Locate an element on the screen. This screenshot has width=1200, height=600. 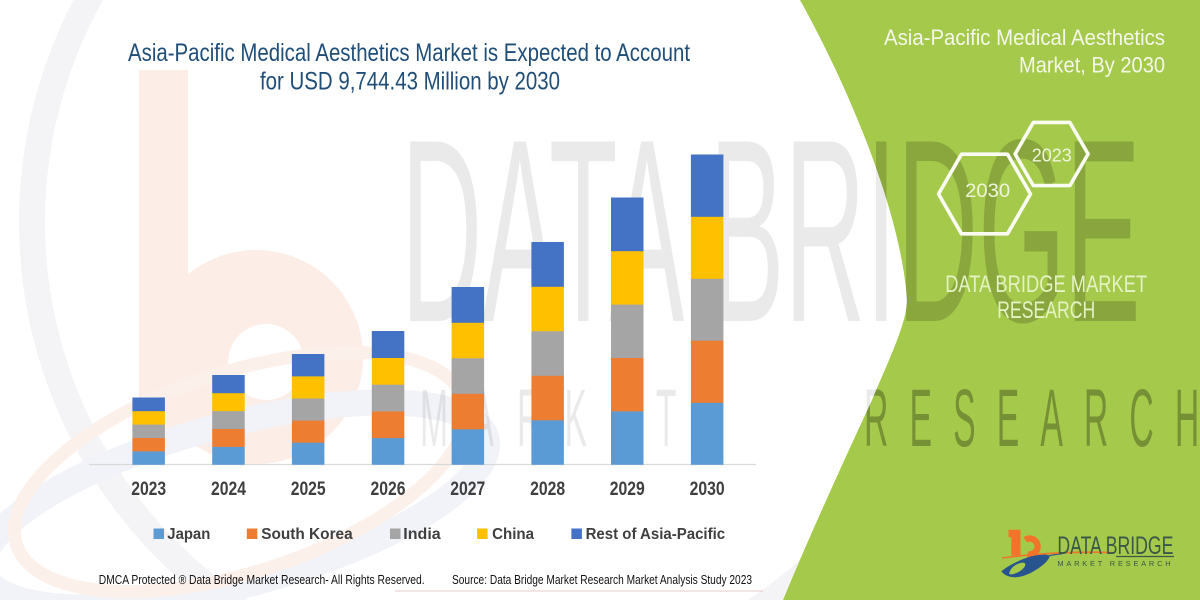
svg-text: 2026 is located at coordinates (388, 489).